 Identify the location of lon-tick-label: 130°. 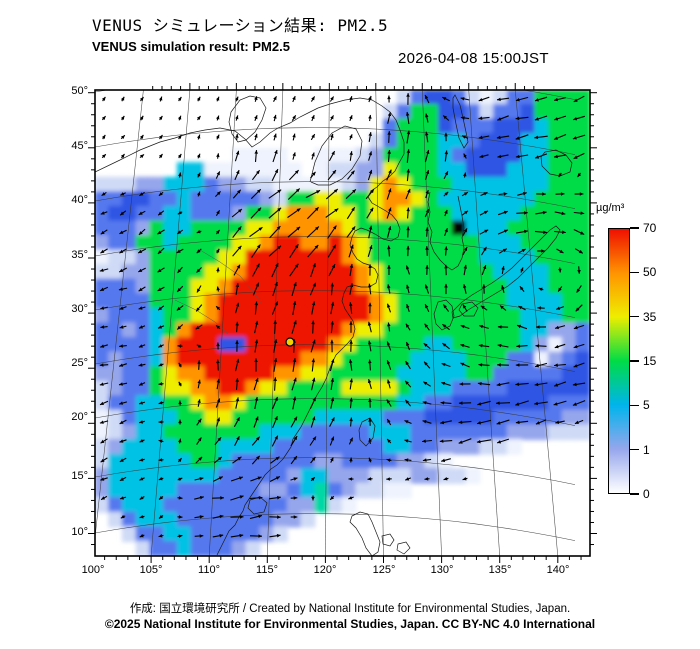
(442, 570).